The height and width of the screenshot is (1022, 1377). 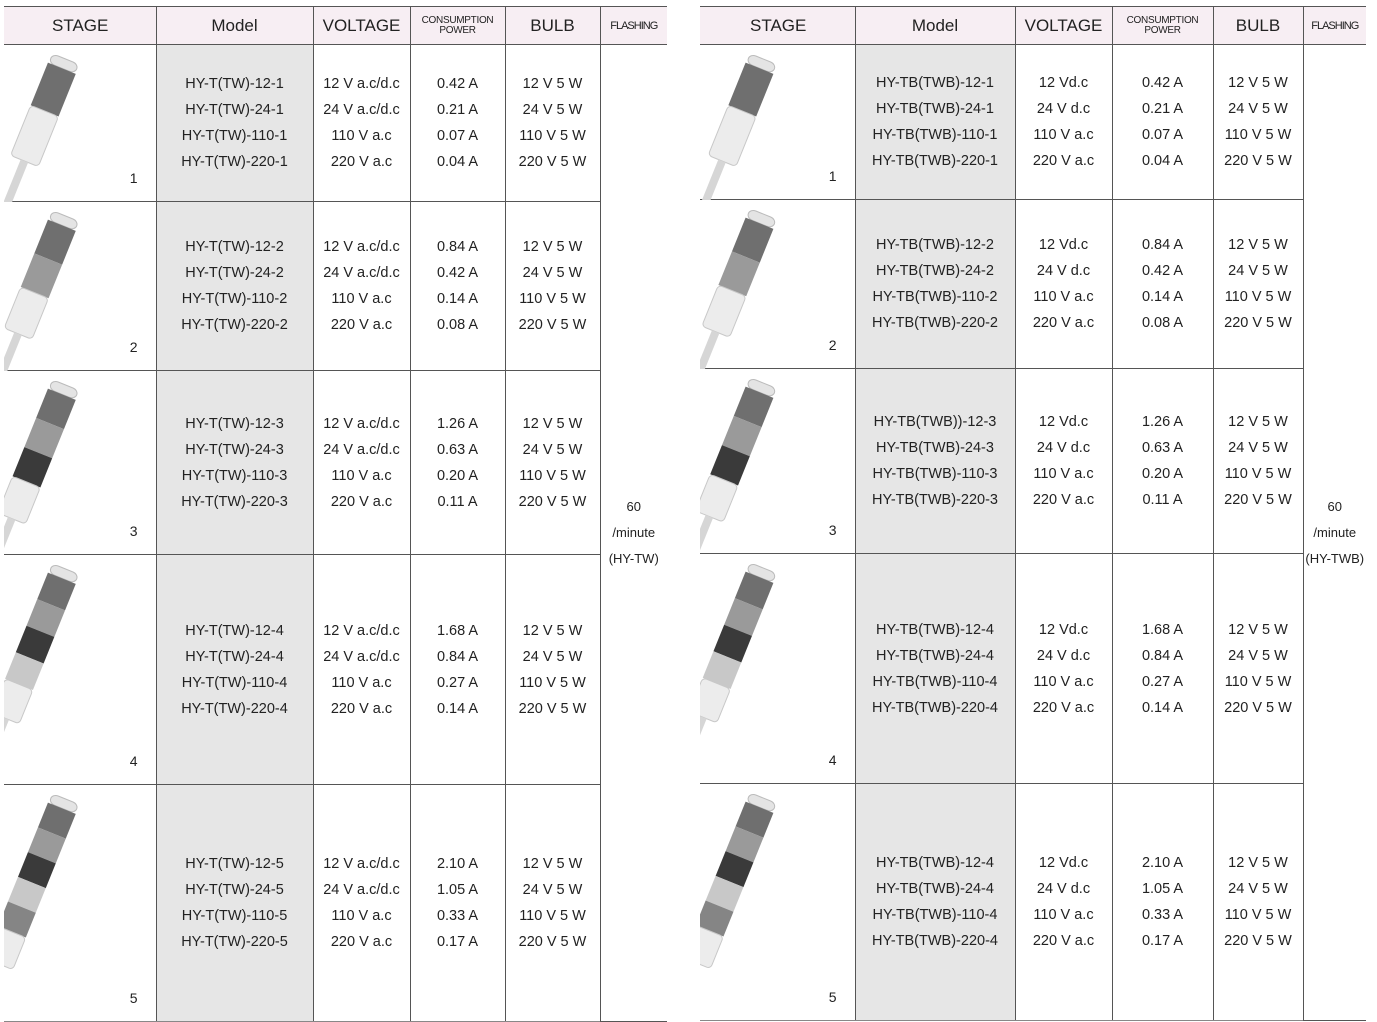 I want to click on stage-cell: 1, so click(x=80, y=123).